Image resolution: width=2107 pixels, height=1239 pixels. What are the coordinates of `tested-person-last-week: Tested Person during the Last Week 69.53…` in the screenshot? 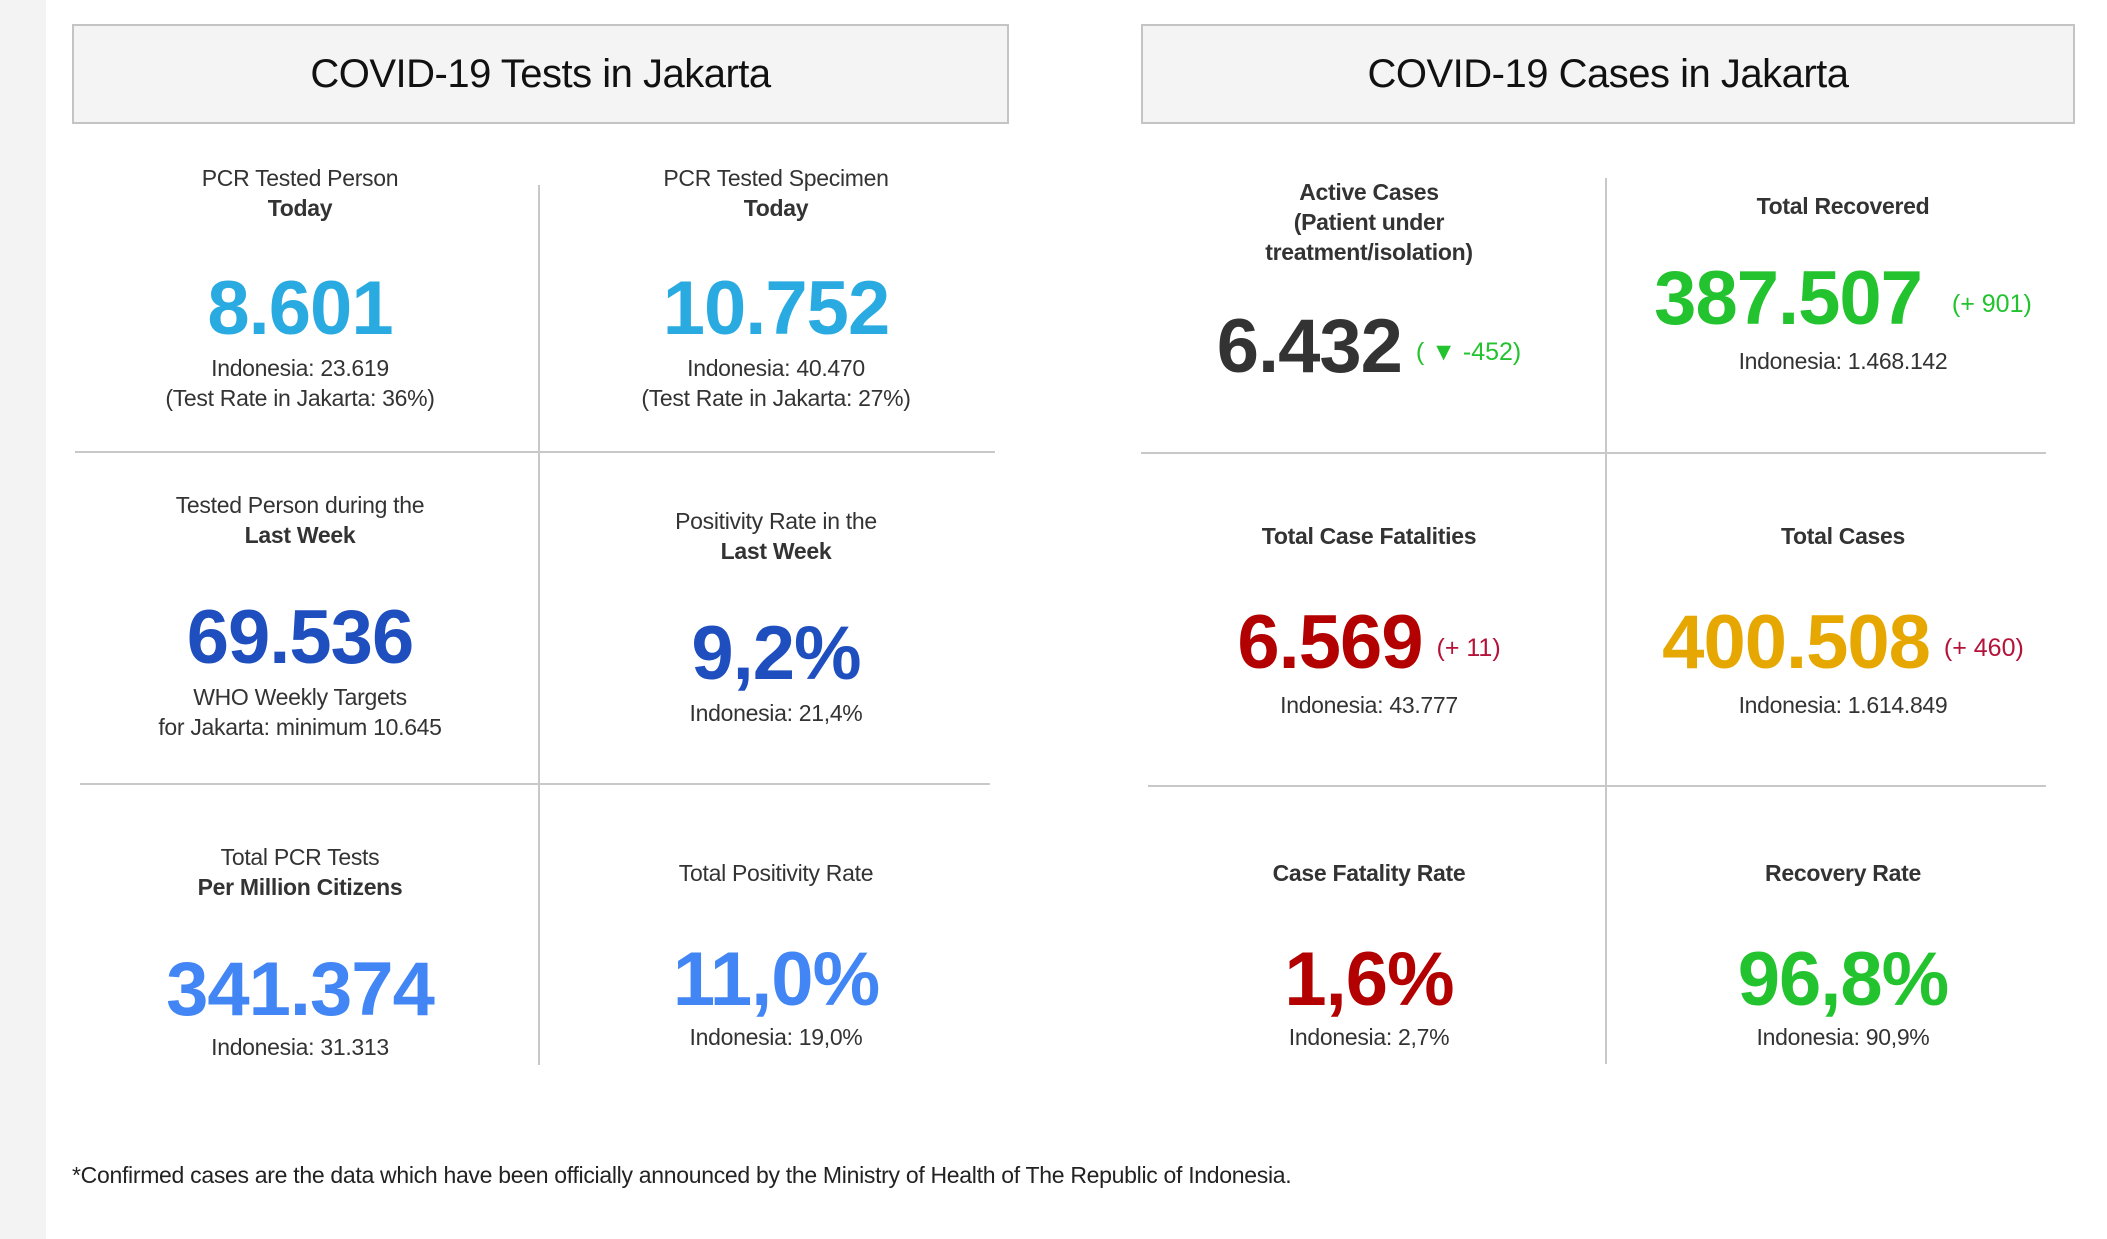 It's located at (300, 616).